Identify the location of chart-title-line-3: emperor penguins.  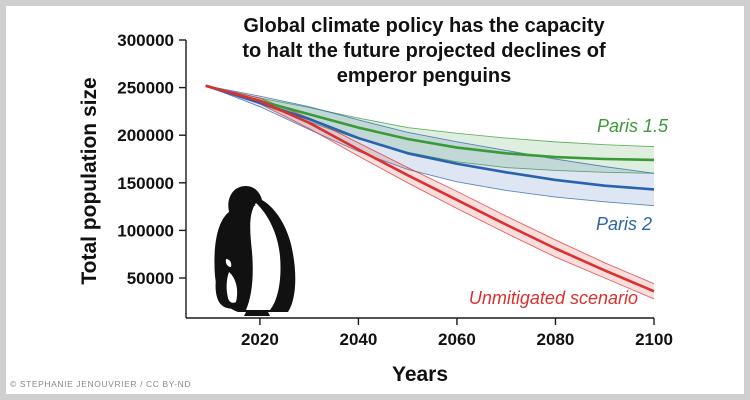
(424, 76).